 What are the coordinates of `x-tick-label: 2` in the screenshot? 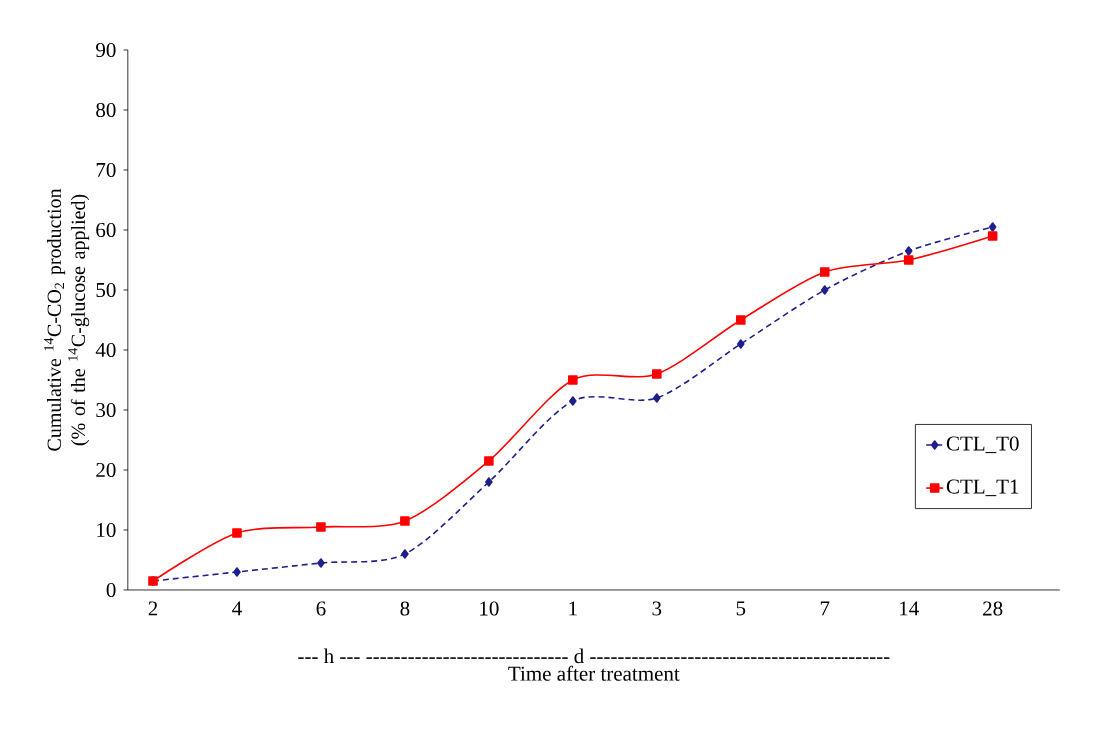 It's located at (153, 608).